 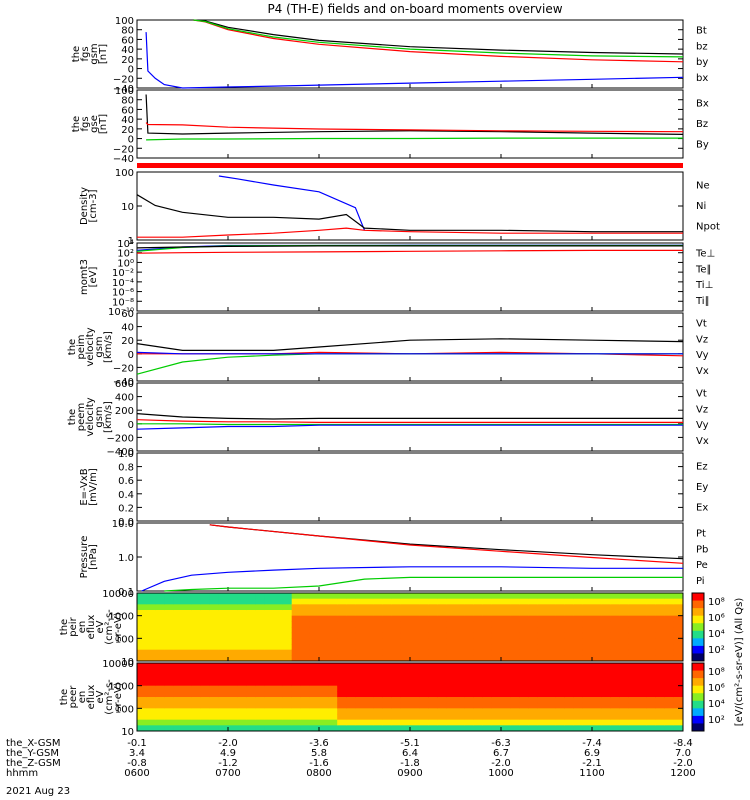 What do you see at coordinates (702, 371) in the screenshot?
I see `legend-label: Vx` at bounding box center [702, 371].